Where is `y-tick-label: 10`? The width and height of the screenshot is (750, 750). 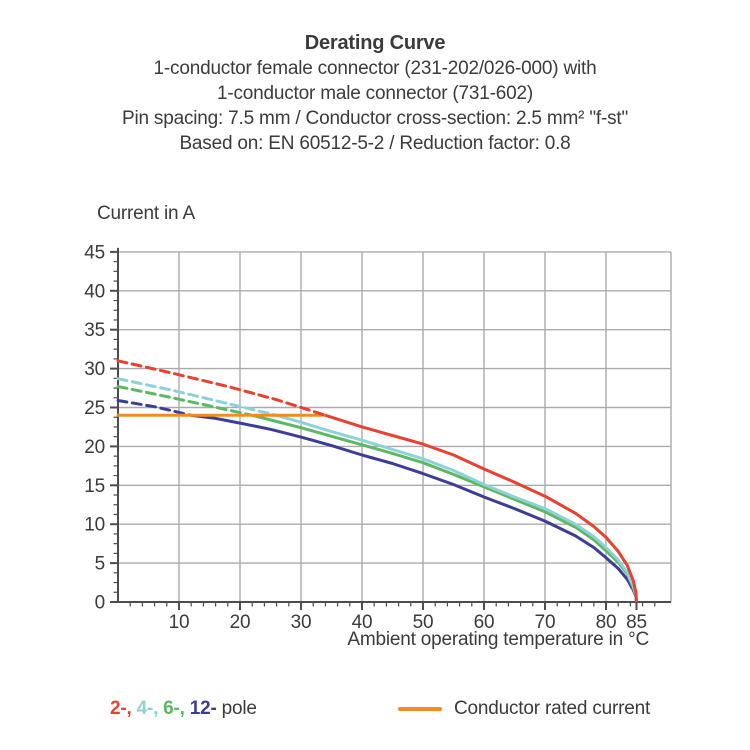 y-tick-label: 10 is located at coordinates (94, 525).